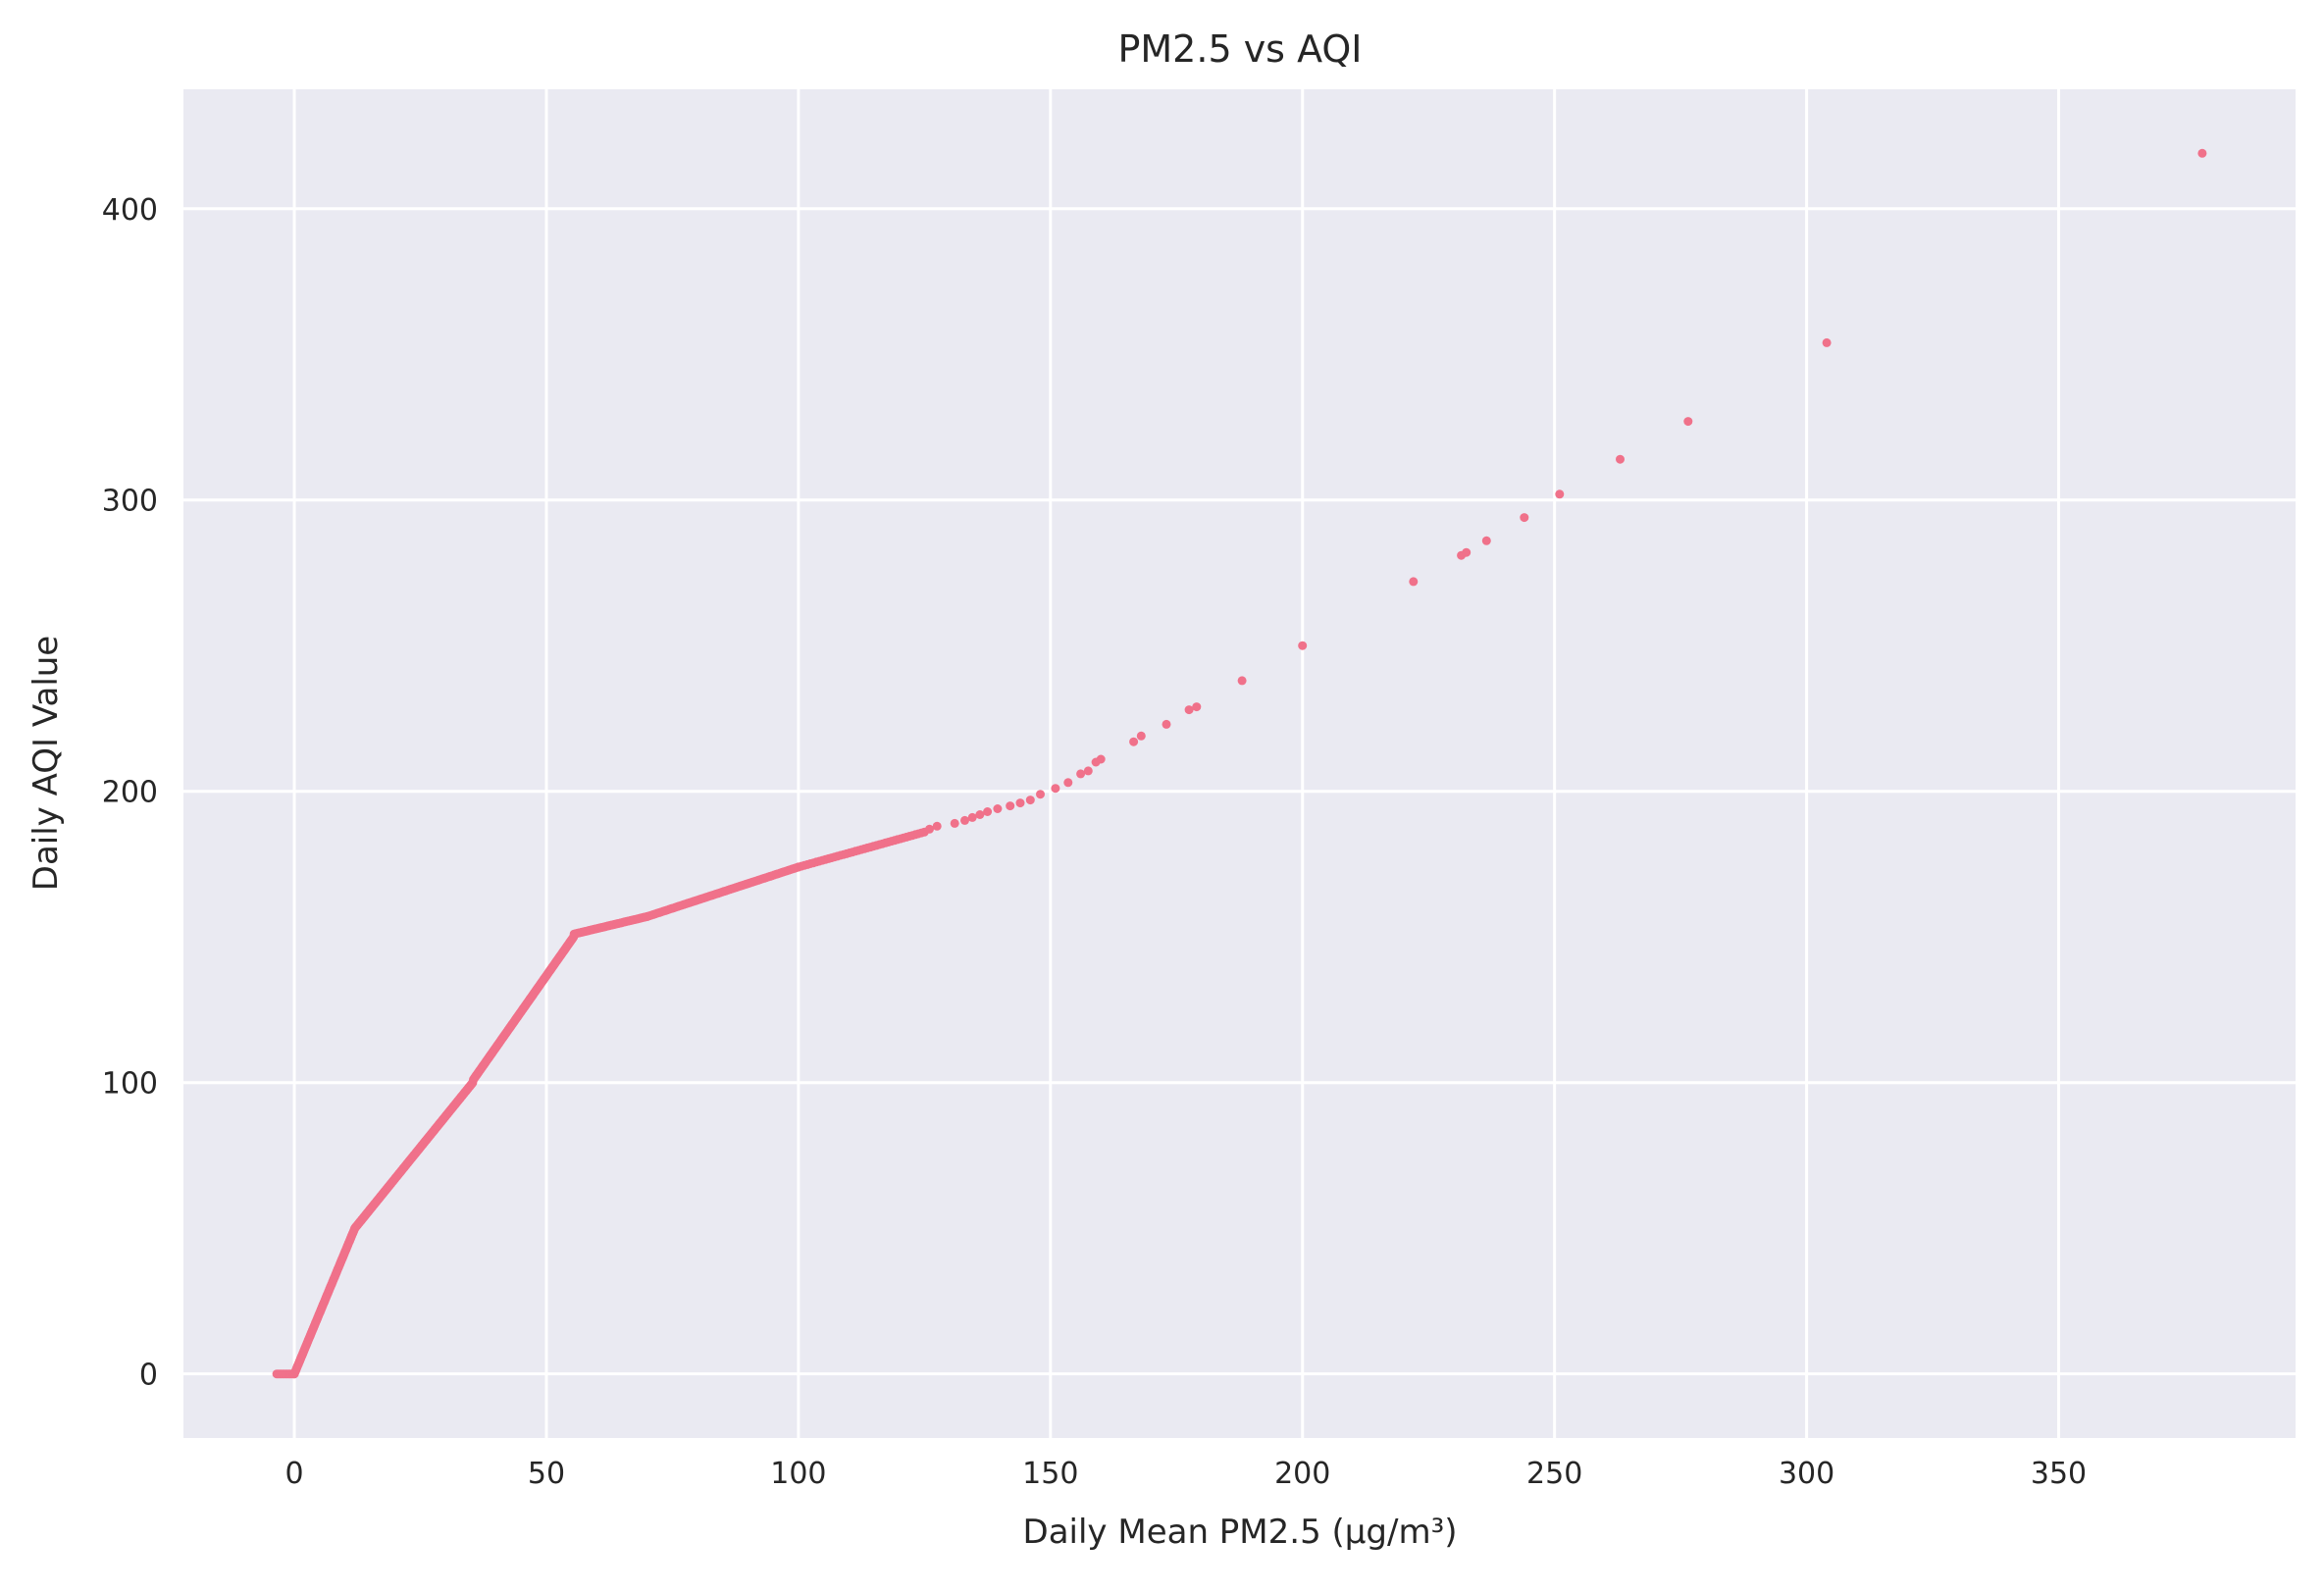 This screenshot has width=2324, height=1592. Describe the element at coordinates (1806, 1474) in the screenshot. I see `x-tick-label: 300` at that location.